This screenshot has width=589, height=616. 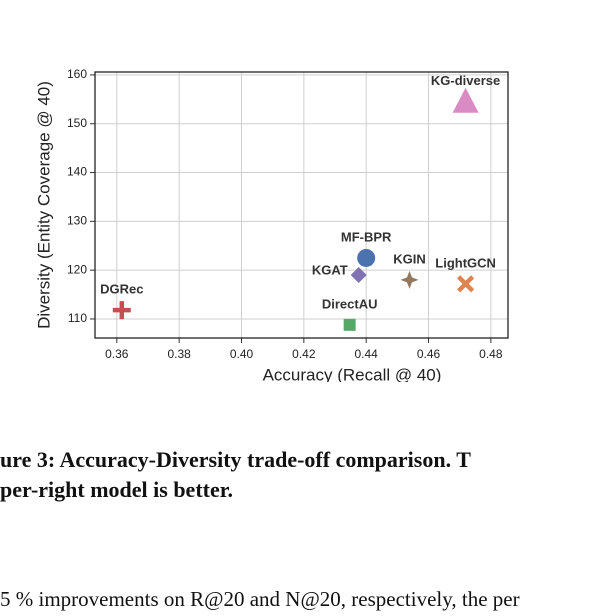 What do you see at coordinates (117, 354) in the screenshot?
I see `x-tick-label: 0.36` at bounding box center [117, 354].